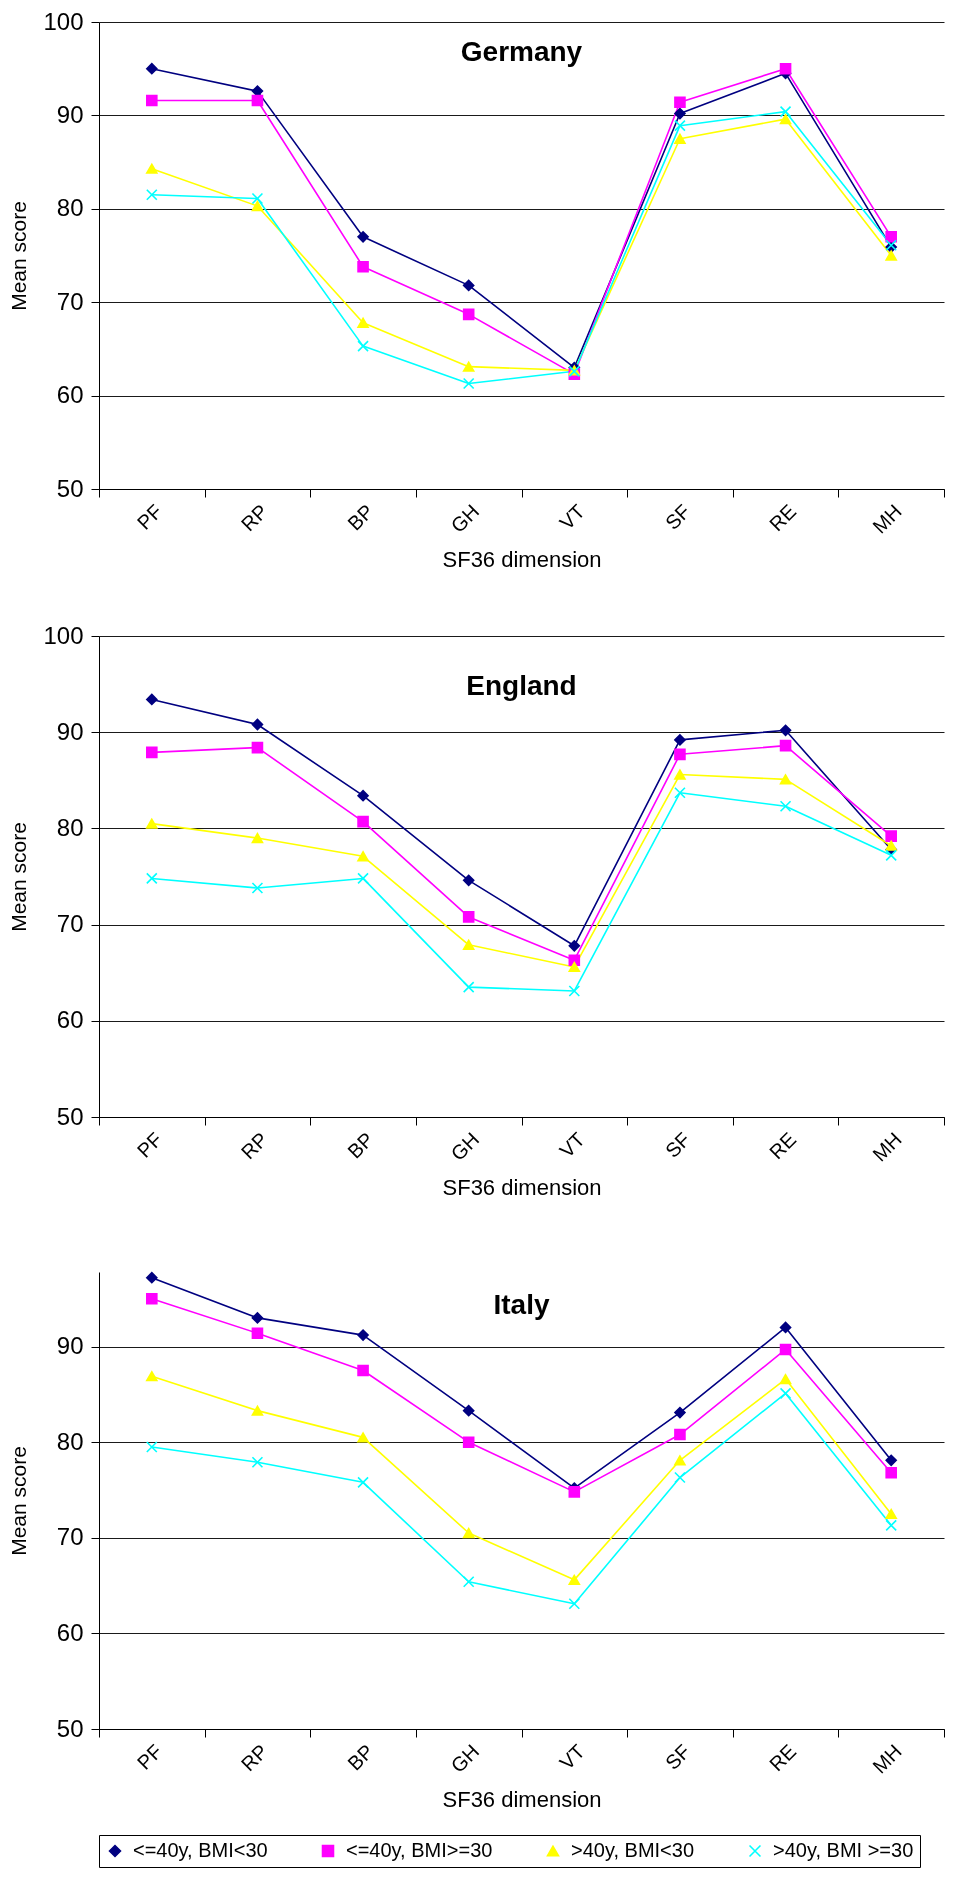 This screenshot has height=1881, width=955. I want to click on text: Germany, so click(521, 51).